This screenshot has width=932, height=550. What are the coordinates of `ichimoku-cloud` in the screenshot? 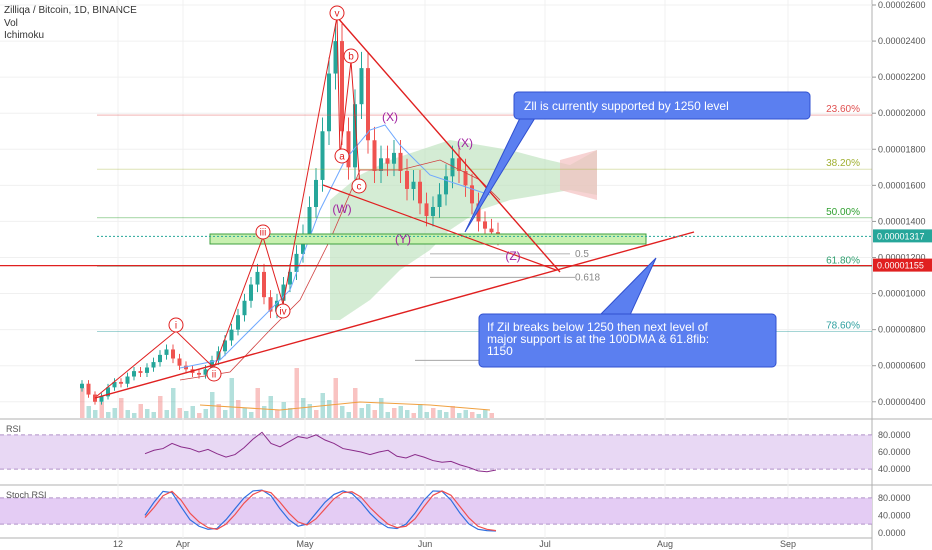 It's located at (463, 230).